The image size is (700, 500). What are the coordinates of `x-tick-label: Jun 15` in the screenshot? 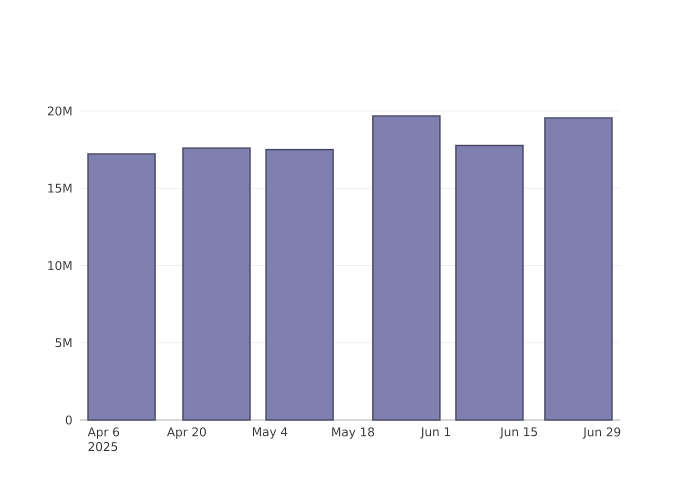 It's located at (518, 433).